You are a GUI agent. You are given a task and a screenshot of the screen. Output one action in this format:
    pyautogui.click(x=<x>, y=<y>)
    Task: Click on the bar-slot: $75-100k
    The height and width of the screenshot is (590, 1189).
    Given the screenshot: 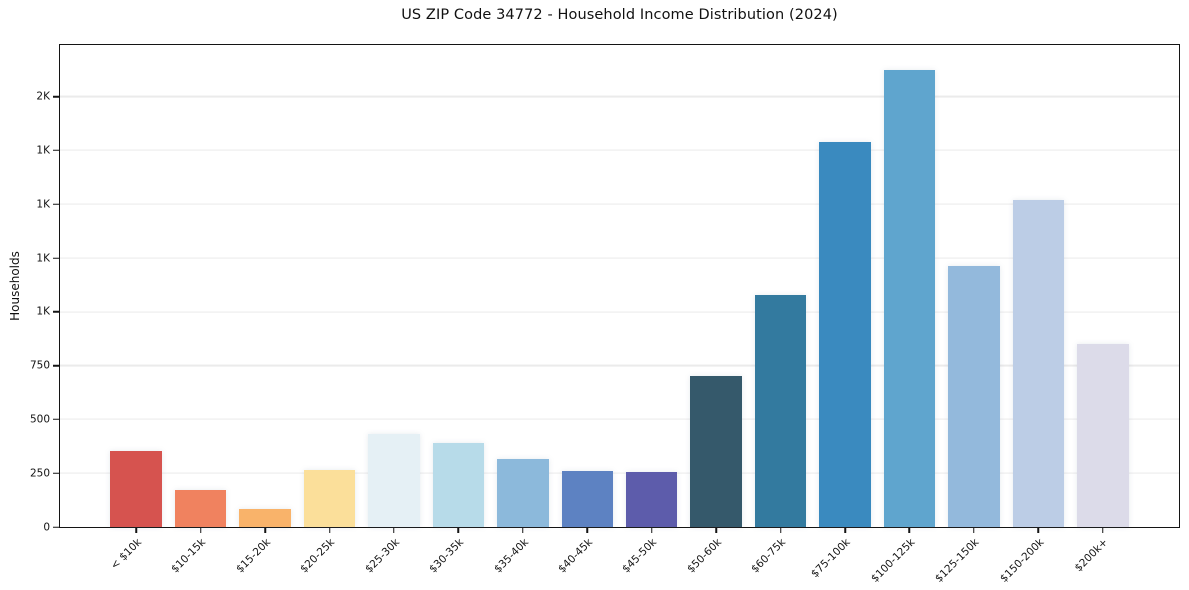 What is the action you would take?
    pyautogui.click(x=843, y=312)
    